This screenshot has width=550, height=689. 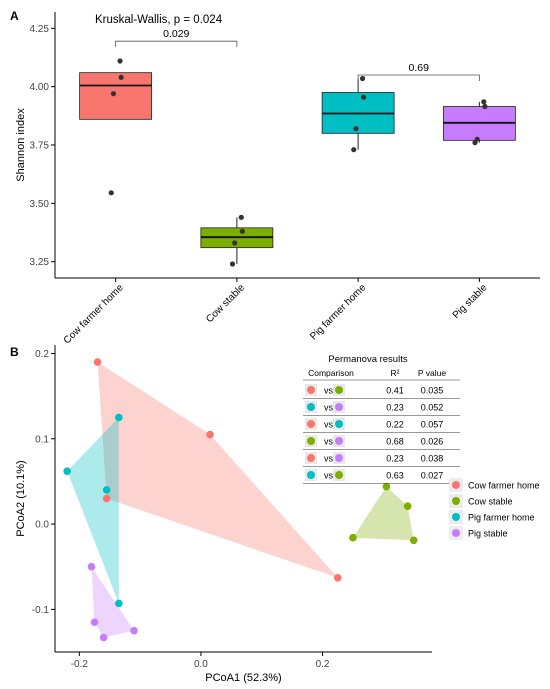 I want to click on y-tick-label-a: 4.00, so click(x=40, y=87).